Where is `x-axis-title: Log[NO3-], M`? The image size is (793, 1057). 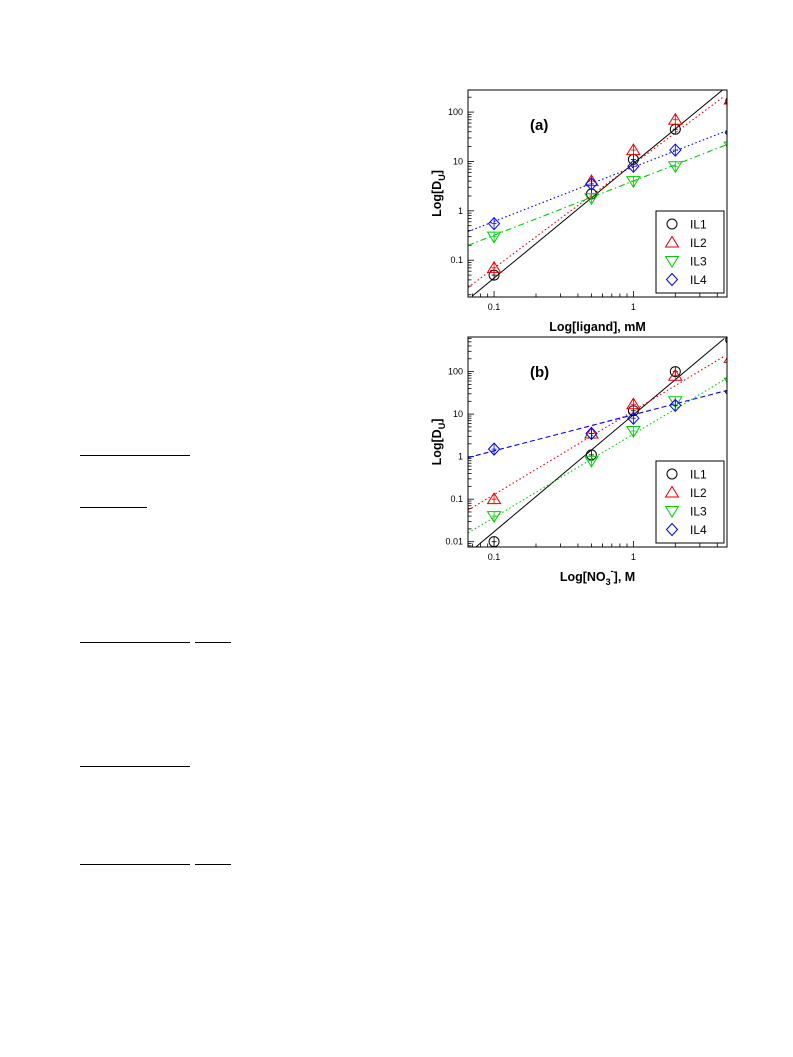 x-axis-title: Log[NO3-], M is located at coordinates (597, 576).